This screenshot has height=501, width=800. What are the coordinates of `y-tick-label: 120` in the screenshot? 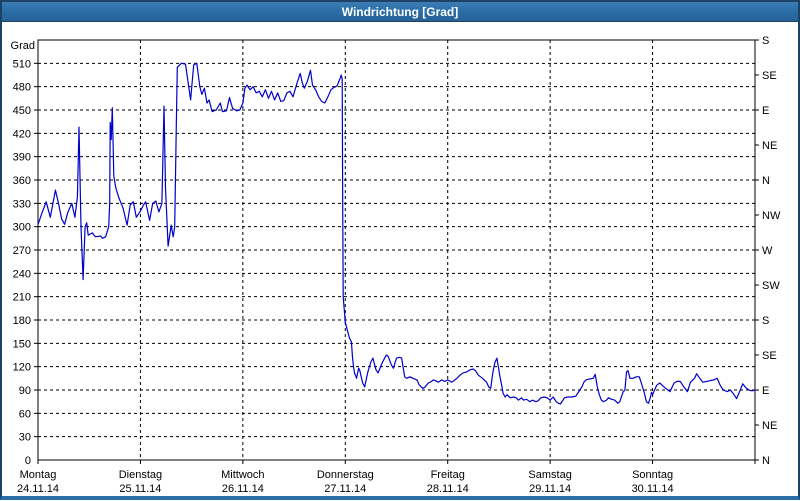 It's located at (22, 368).